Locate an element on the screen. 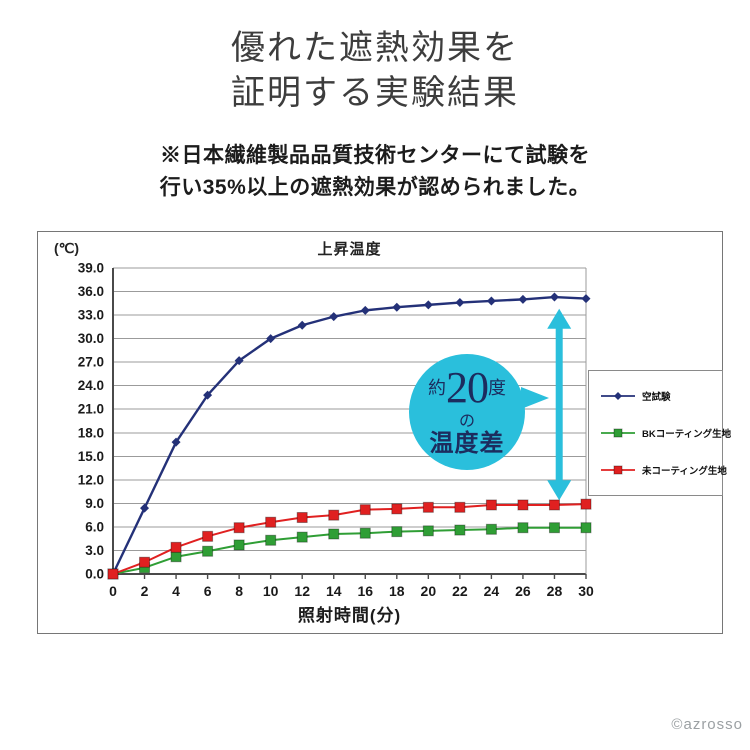 The image size is (750, 750). svg-text: 20 is located at coordinates (429, 591).